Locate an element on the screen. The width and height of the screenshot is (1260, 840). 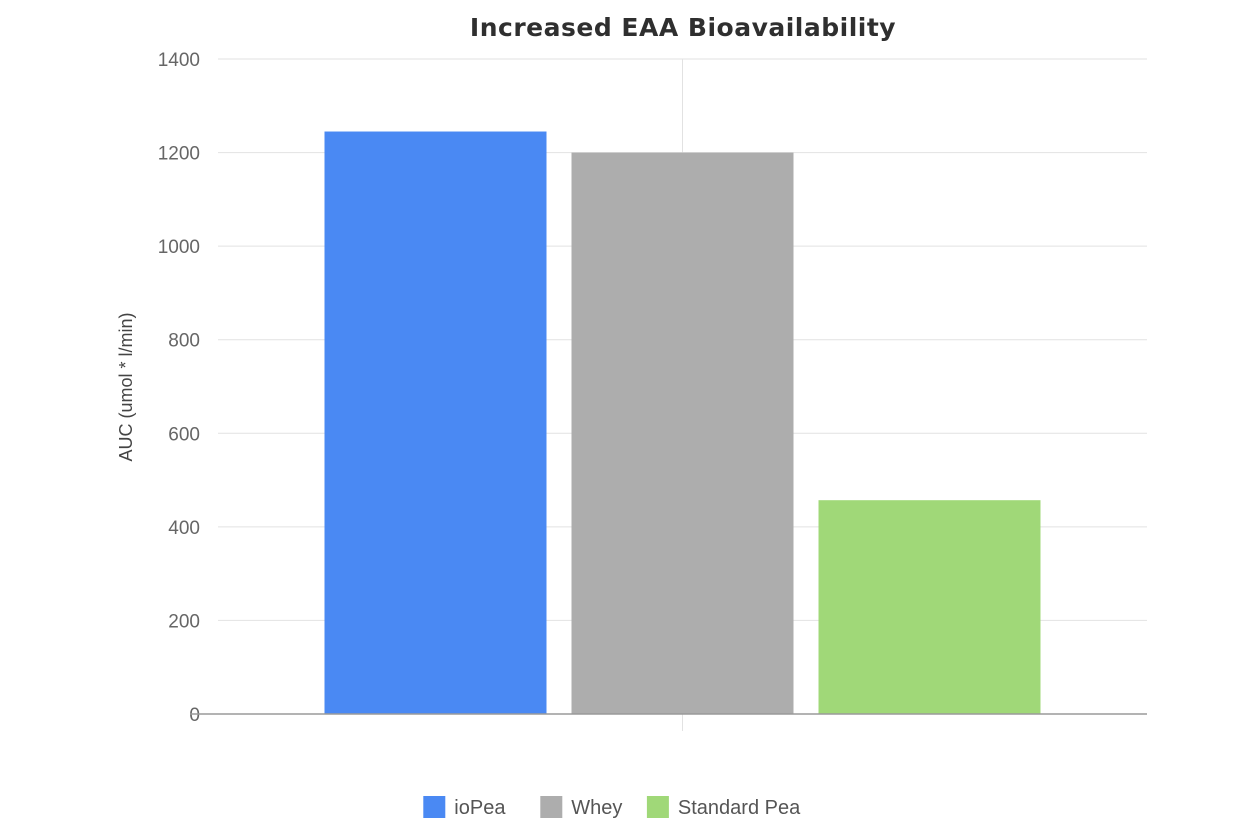
legend-label-standard-pea: Standard Pea is located at coordinates (739, 808).